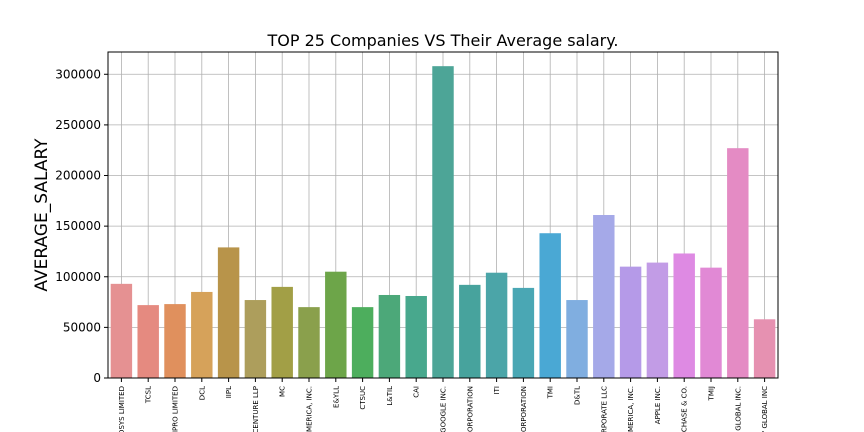 The image size is (864, 432). What do you see at coordinates (256, 409) in the screenshot?
I see `x-tick-label: CENTURE LLP` at bounding box center [256, 409].